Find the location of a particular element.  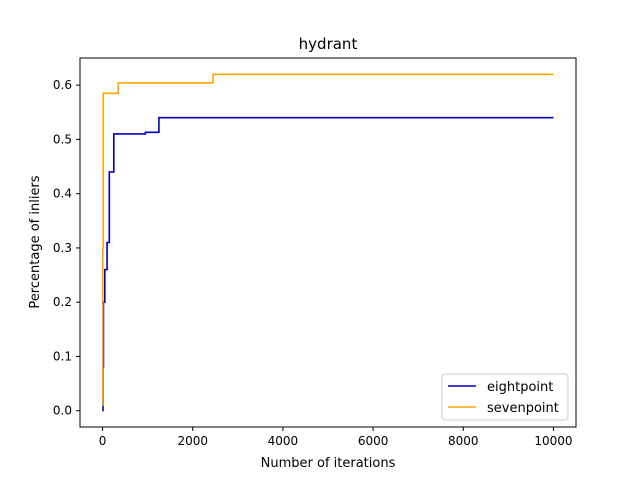

x-axis-label: Number of iterations is located at coordinates (328, 463).